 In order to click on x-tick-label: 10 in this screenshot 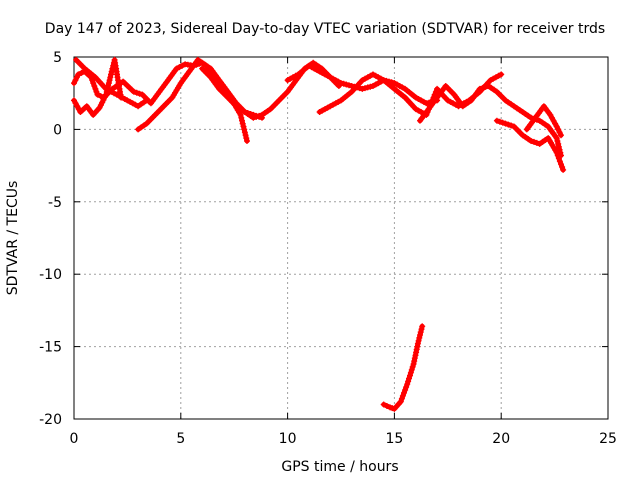, I will do `click(288, 439)`.